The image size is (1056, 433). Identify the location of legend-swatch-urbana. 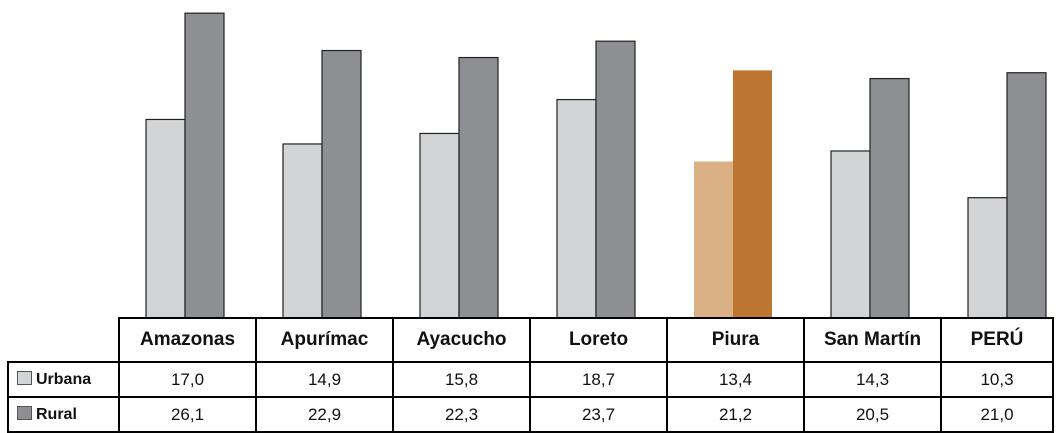
(24, 378).